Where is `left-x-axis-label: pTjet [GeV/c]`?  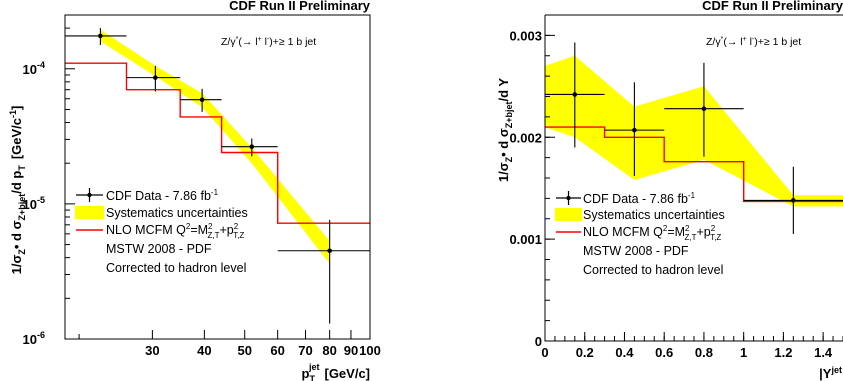
left-x-axis-label: pTjet [GeV/c] is located at coordinates (336, 371).